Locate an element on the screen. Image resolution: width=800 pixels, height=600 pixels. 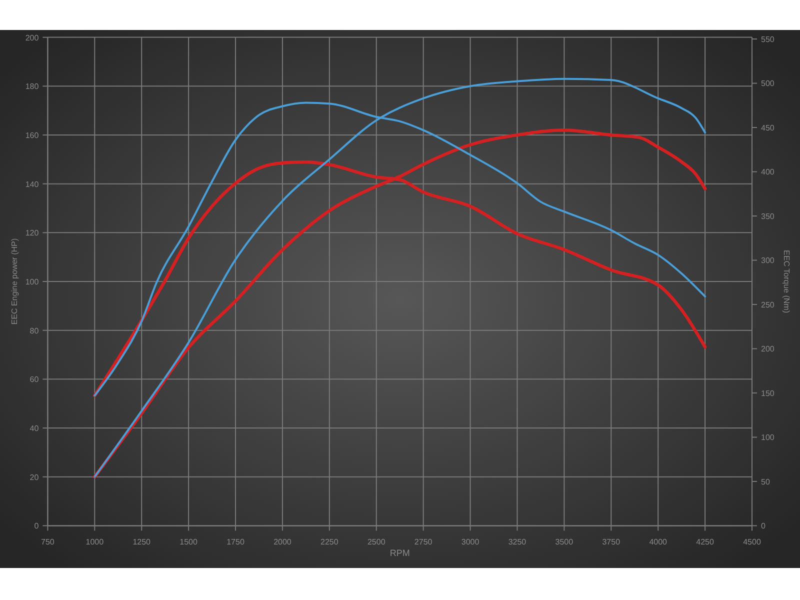
y2-axis-title: EEC Torque (Nm) is located at coordinates (786, 282).